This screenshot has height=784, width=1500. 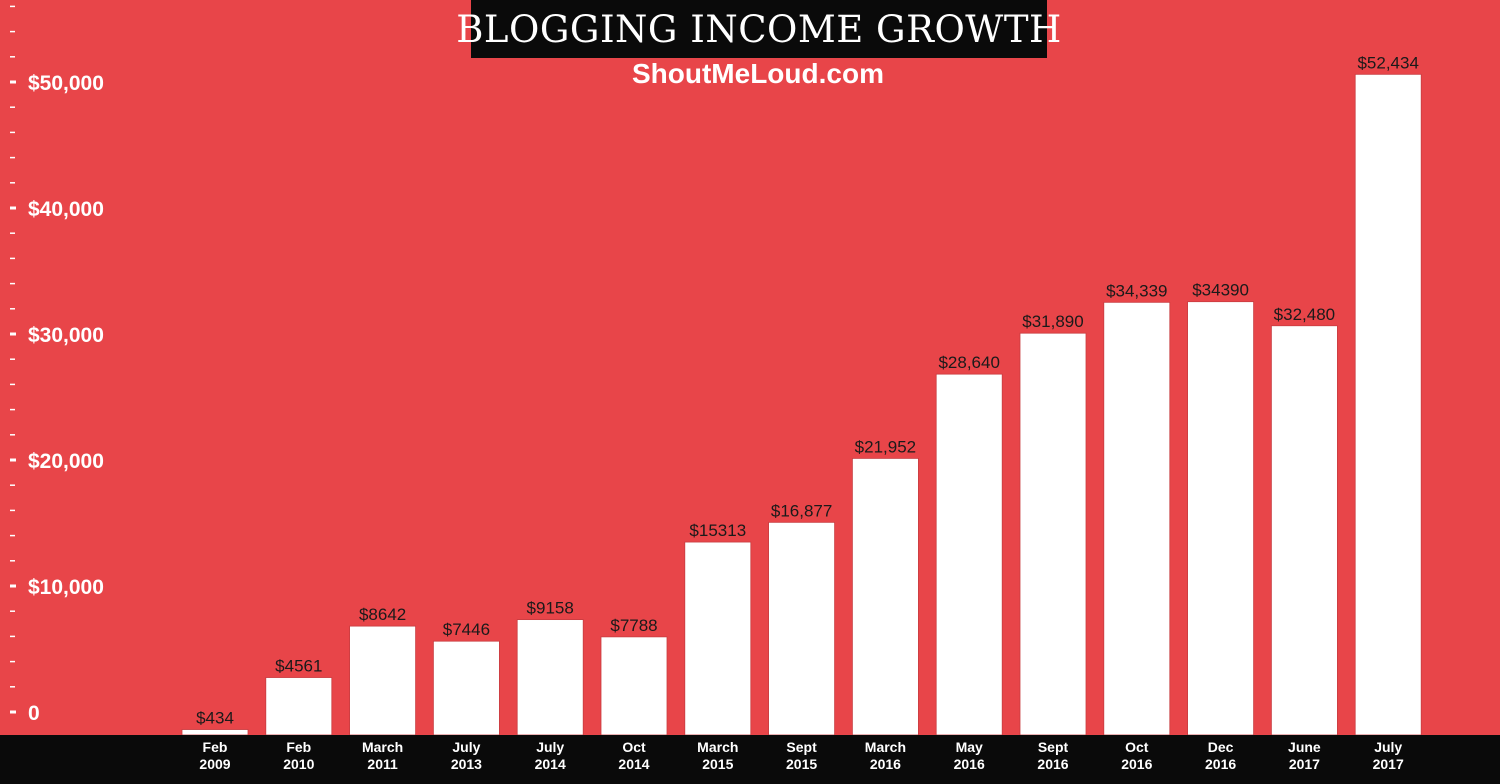 What do you see at coordinates (968, 362) in the screenshot?
I see `bar-value-label: $28,640` at bounding box center [968, 362].